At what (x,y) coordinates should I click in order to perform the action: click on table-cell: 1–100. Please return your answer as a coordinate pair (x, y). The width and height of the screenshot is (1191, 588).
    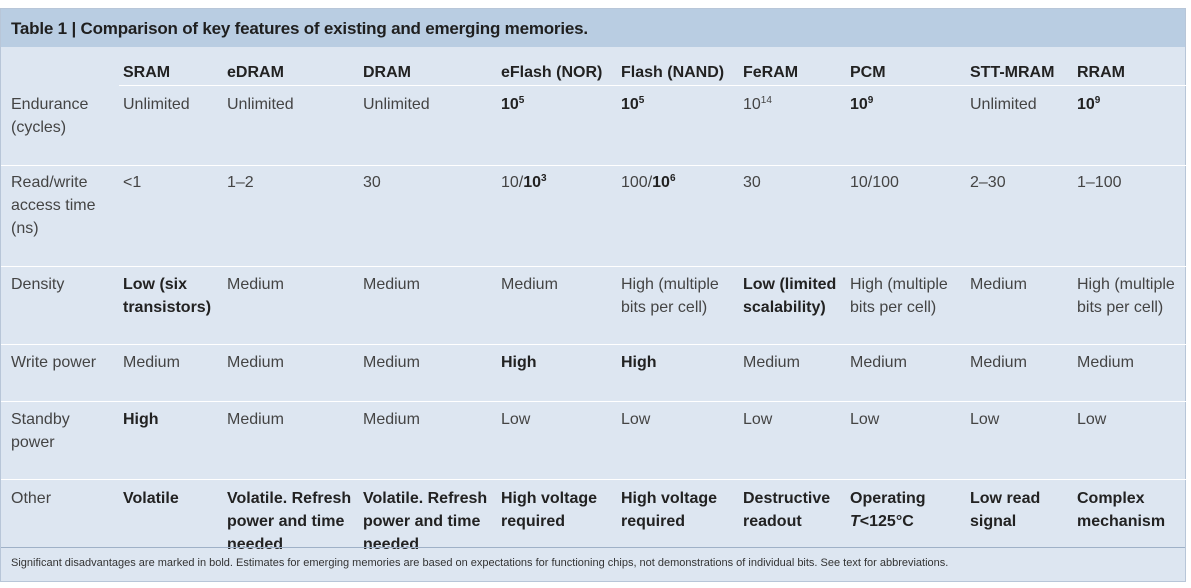
    Looking at the image, I should click on (1099, 182).